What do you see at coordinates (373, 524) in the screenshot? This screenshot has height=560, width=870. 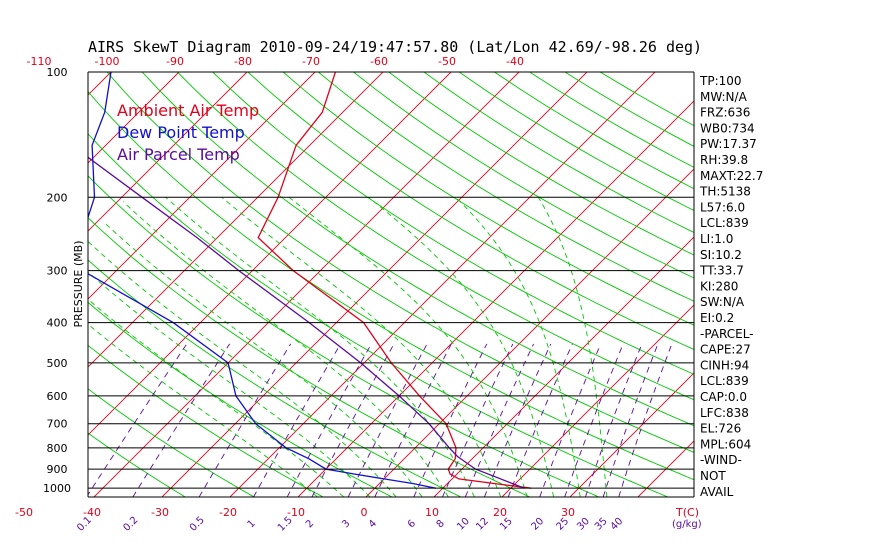 I see `mixing-ratio-label: 4` at bounding box center [373, 524].